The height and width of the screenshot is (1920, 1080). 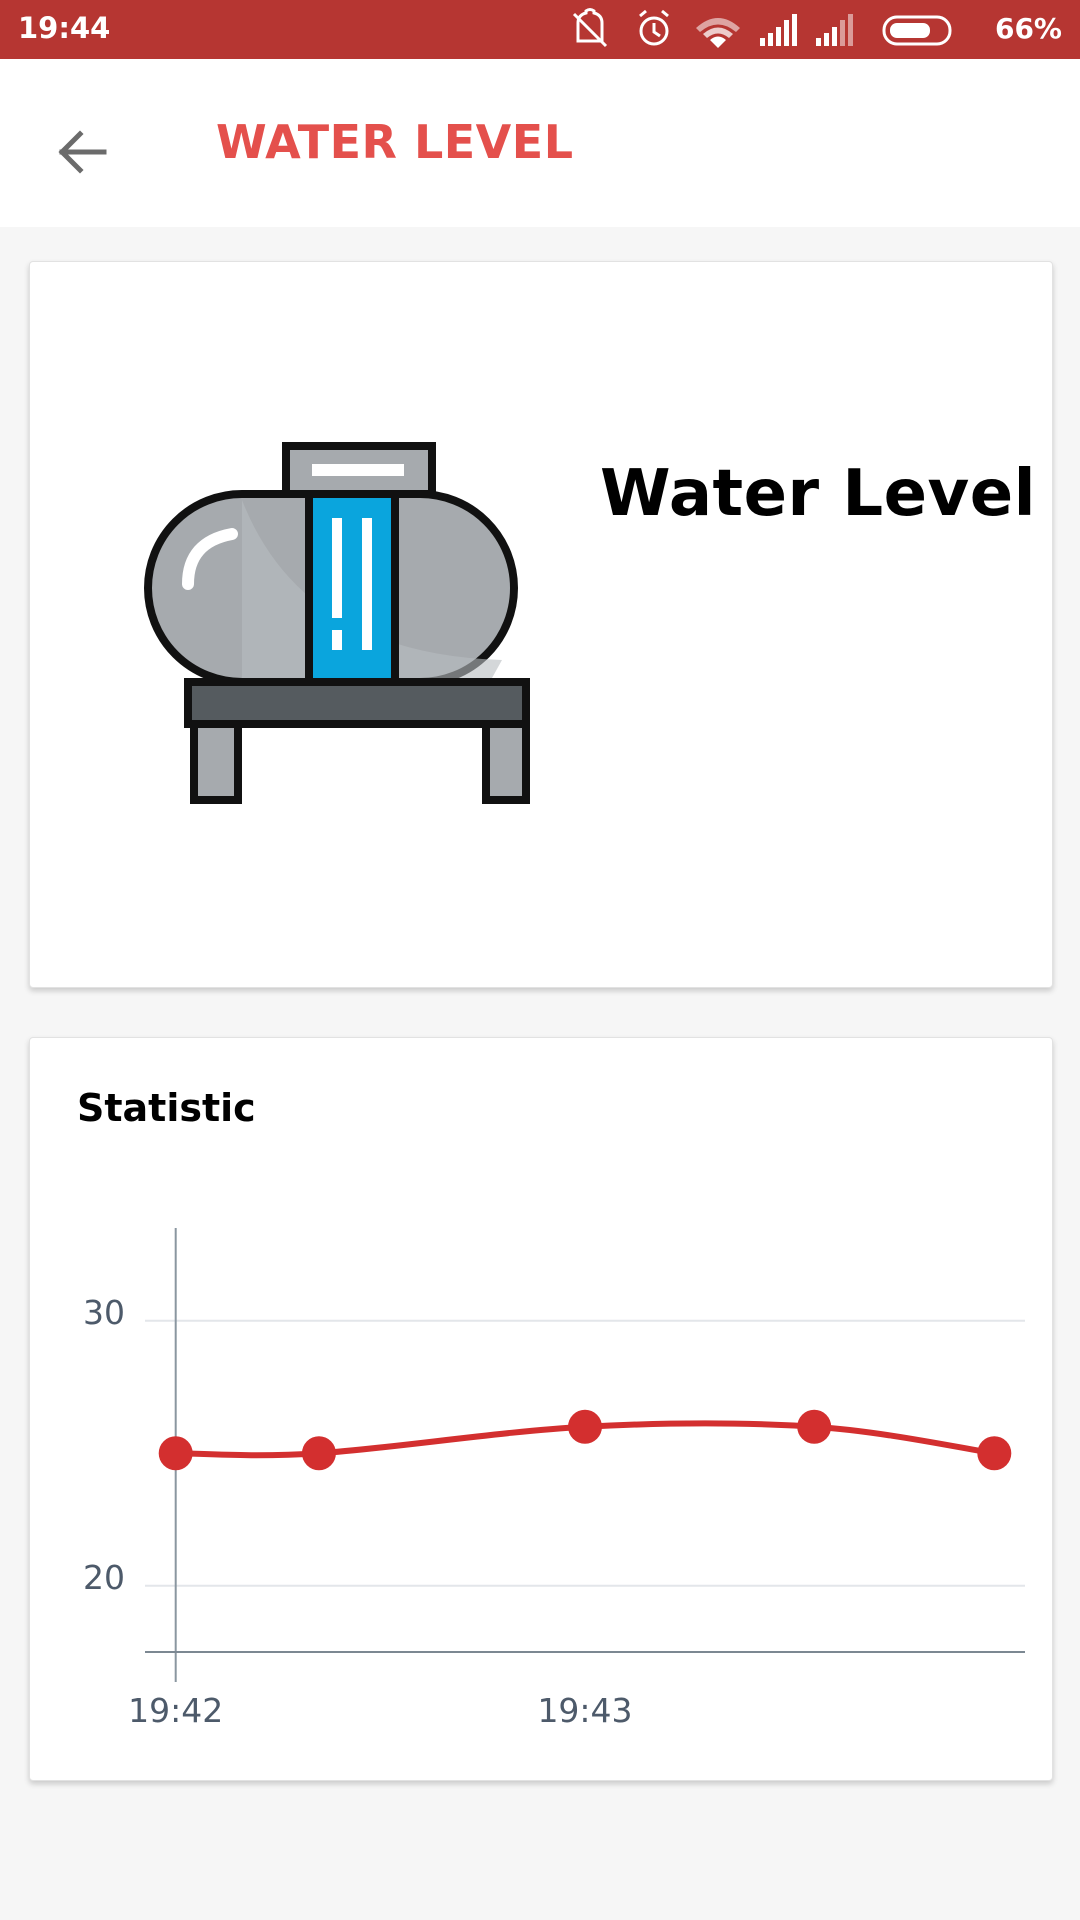 What do you see at coordinates (590, 28) in the screenshot?
I see `mute-vibrate-icon` at bounding box center [590, 28].